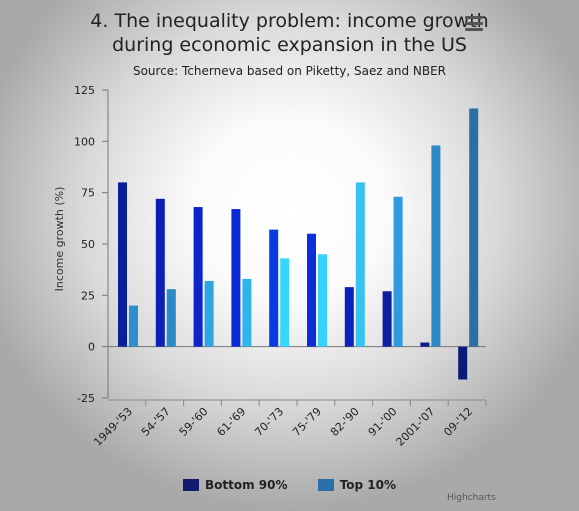 This screenshot has height=511, width=579. Describe the element at coordinates (345, 422) in the screenshot. I see `x-tick-label: 82-'90` at that location.